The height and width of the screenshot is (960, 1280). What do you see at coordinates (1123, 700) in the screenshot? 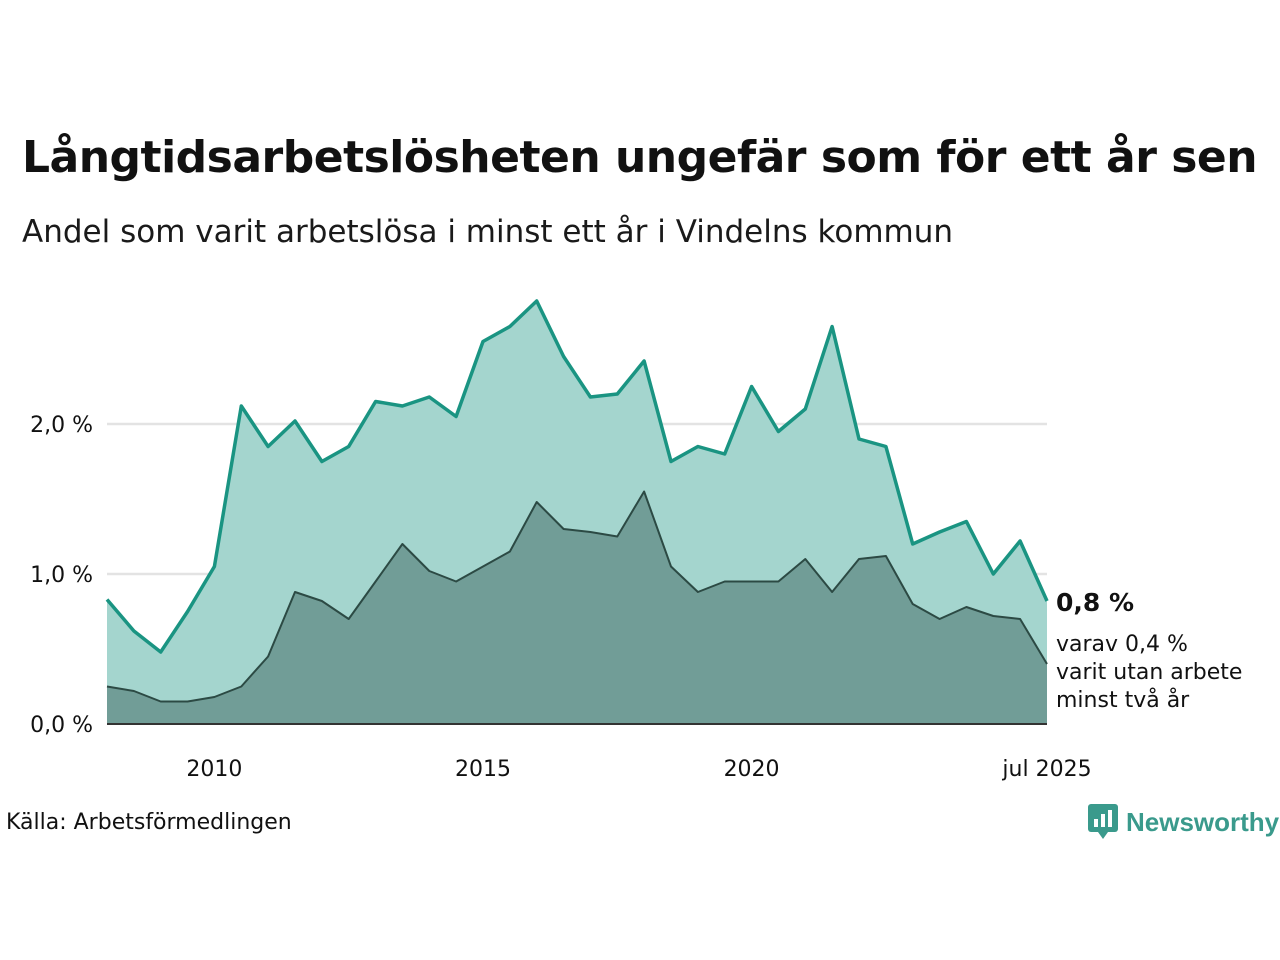
I see `end-sub-label-3: minst två år` at bounding box center [1123, 700].